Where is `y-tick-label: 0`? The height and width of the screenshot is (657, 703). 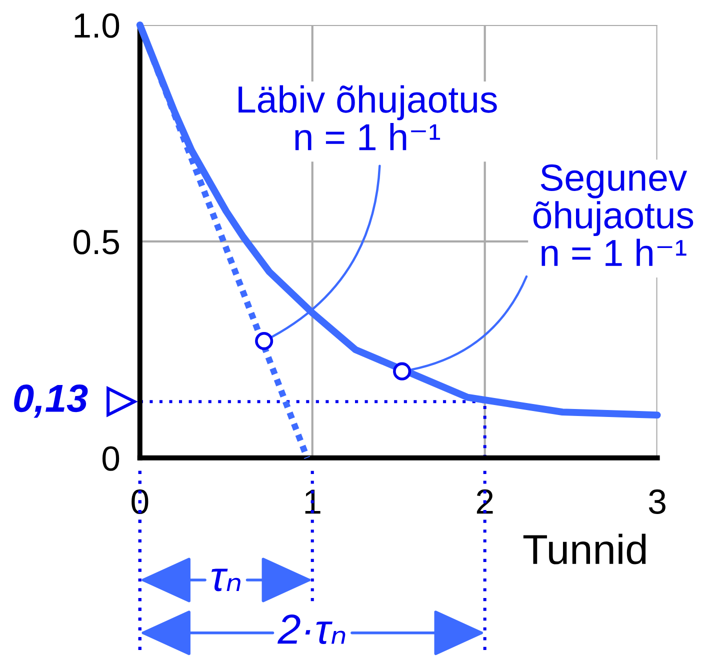 y-tick-label: 0 is located at coordinates (111, 458).